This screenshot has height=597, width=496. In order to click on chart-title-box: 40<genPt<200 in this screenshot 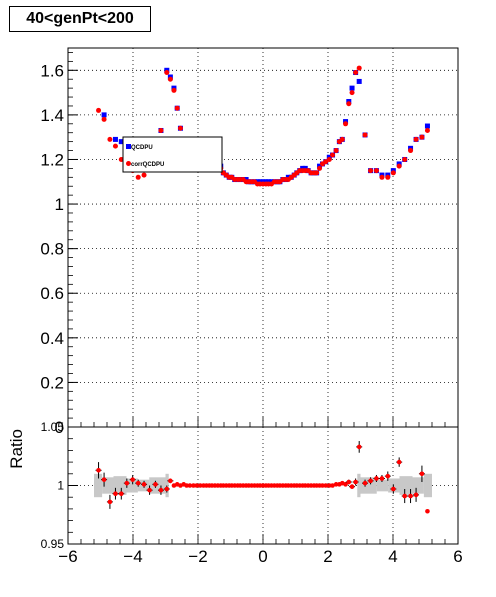, I will do `click(80, 19)`.